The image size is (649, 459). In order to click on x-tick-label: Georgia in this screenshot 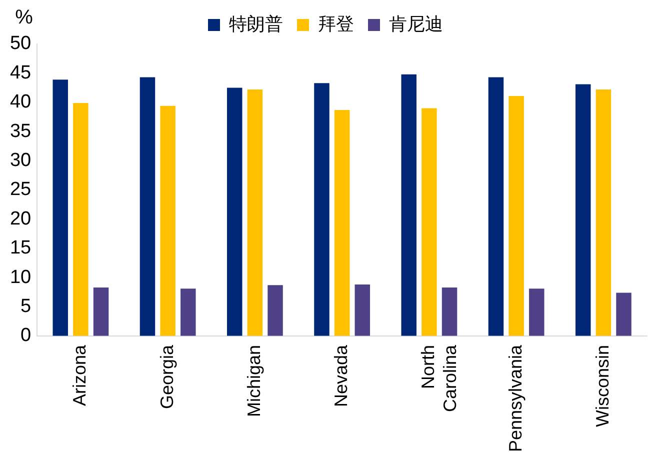, I will do `click(166, 376)`.